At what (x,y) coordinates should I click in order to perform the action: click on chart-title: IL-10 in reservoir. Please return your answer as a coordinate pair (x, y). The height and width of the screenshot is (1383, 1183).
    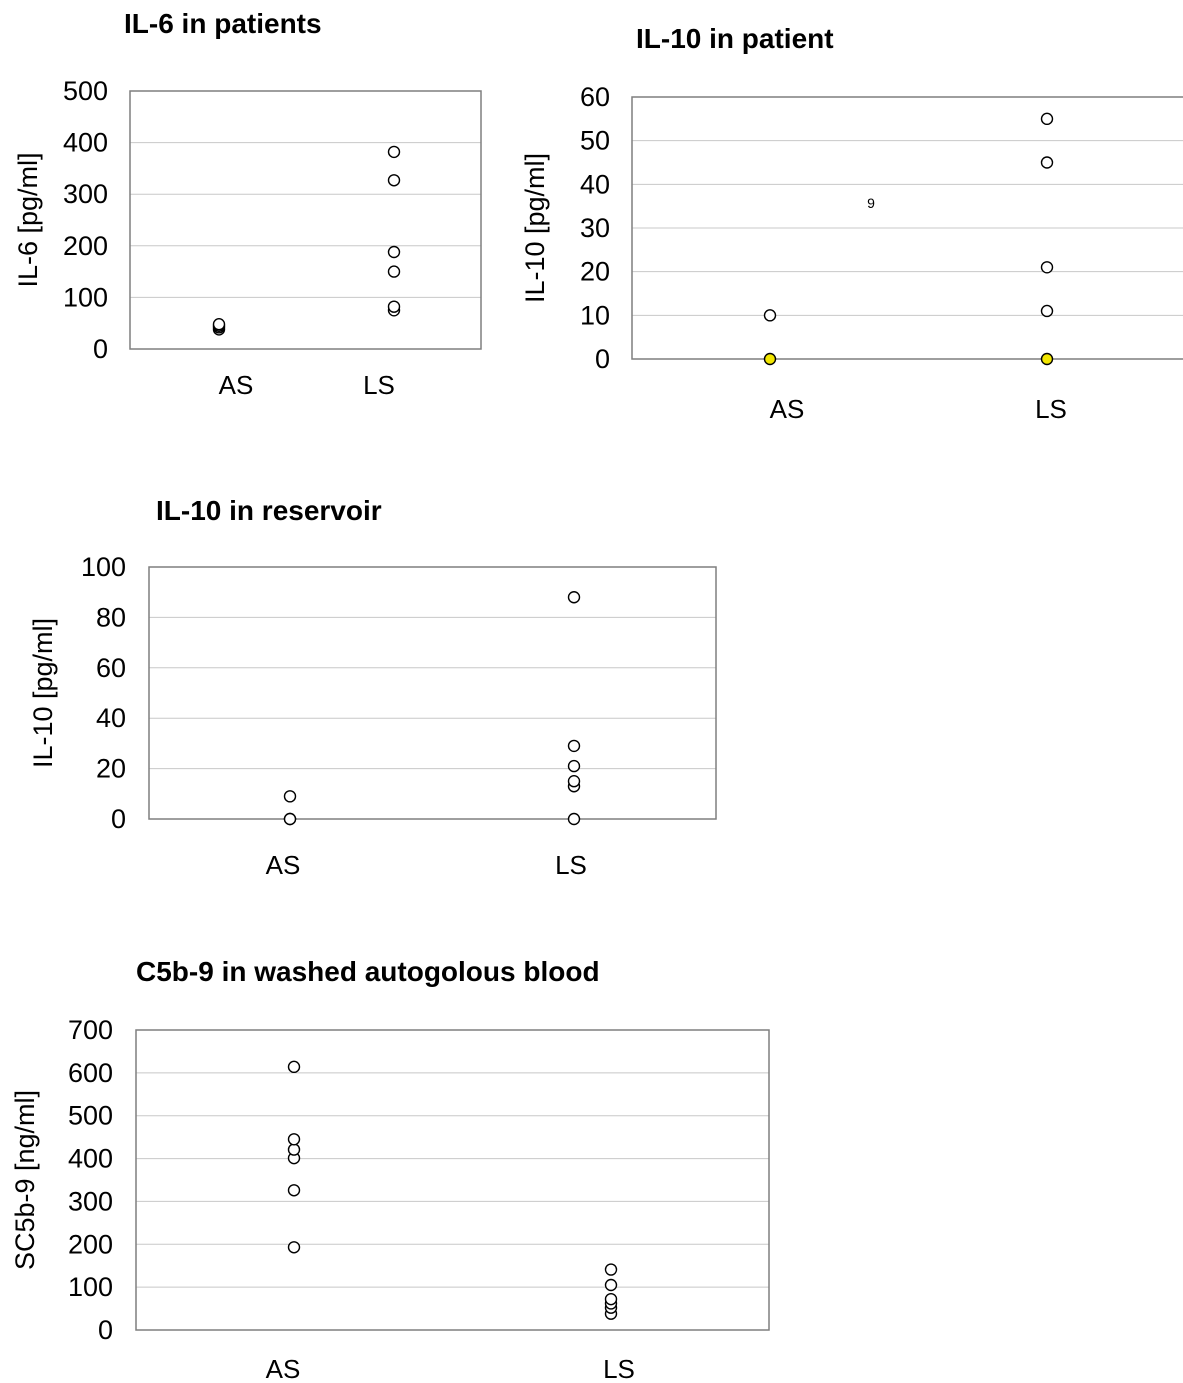
    Looking at the image, I should click on (269, 510).